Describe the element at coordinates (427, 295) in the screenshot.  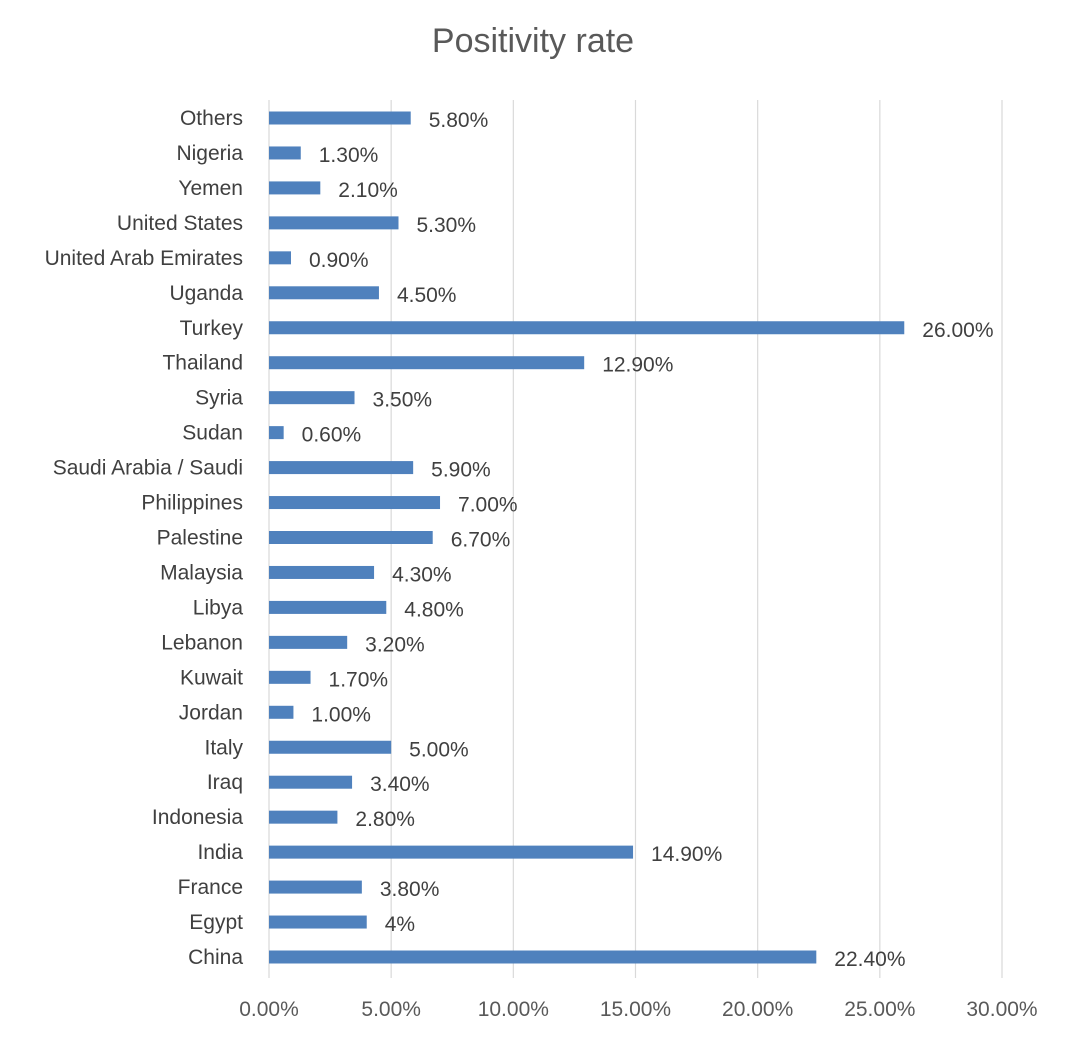
I see `data-label: 4.50%` at that location.